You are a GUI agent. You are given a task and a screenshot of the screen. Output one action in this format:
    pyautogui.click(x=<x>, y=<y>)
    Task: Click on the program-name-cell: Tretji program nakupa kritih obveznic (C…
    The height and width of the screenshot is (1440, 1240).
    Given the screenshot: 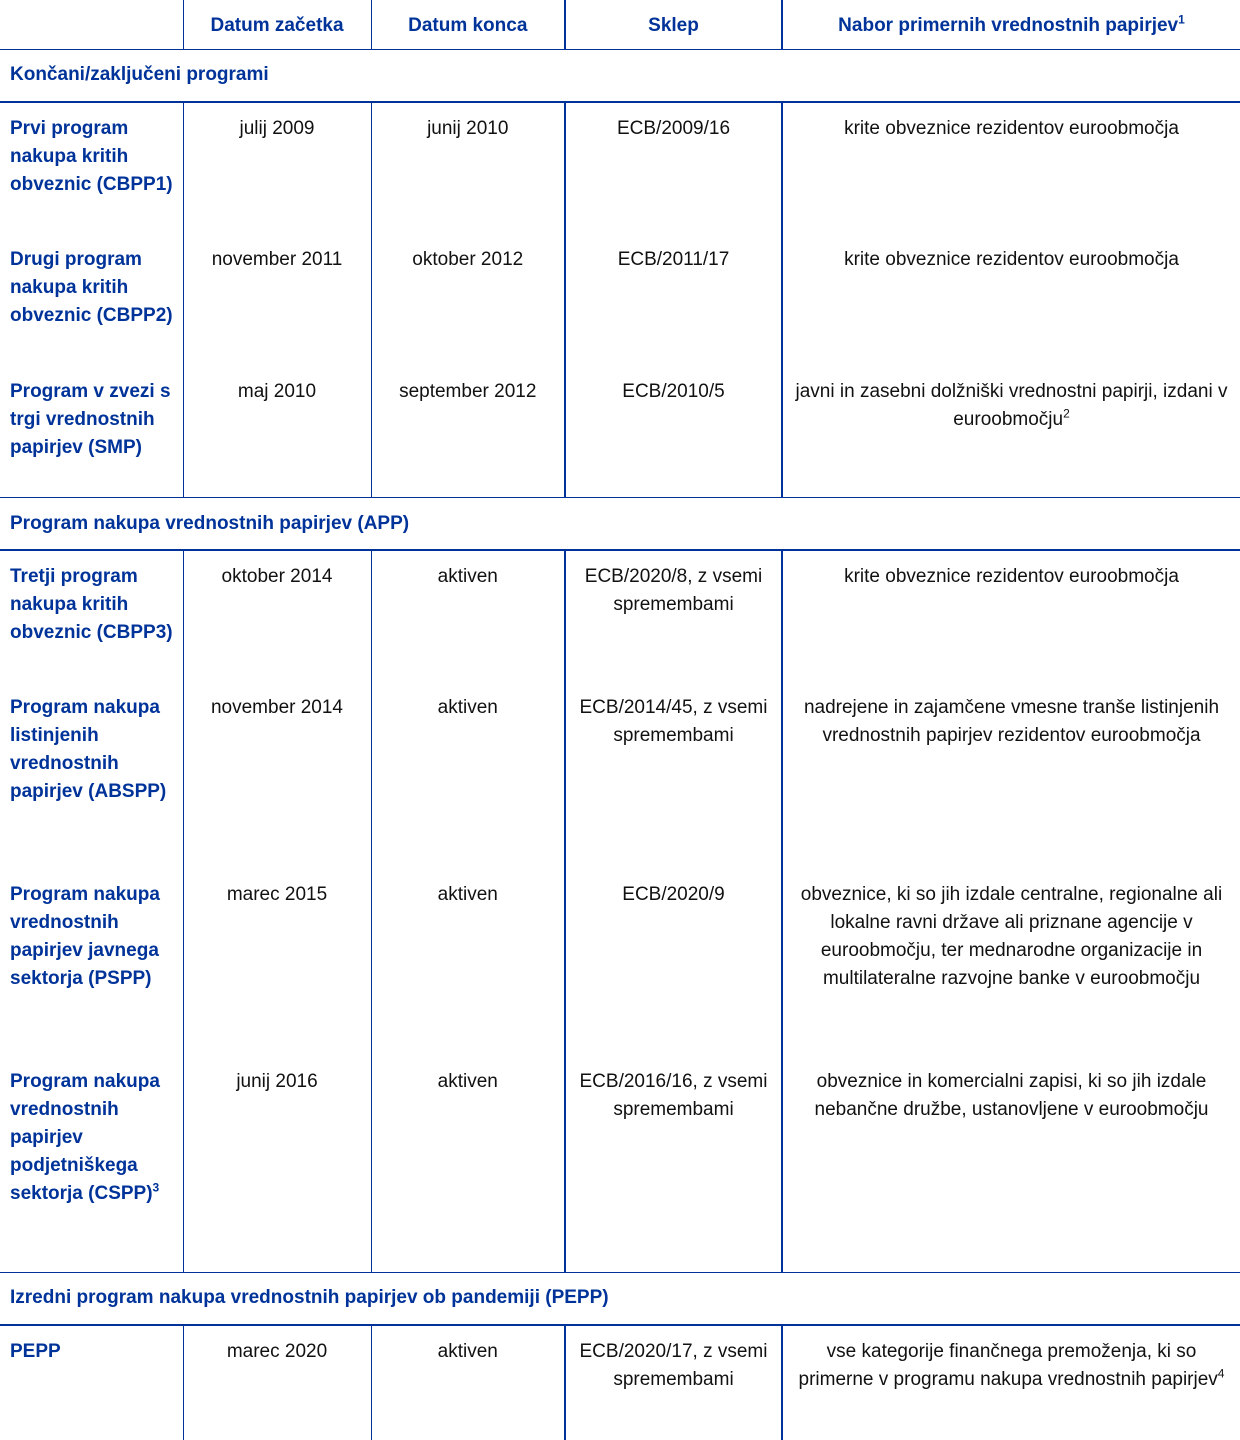 What is the action you would take?
    pyautogui.click(x=92, y=616)
    